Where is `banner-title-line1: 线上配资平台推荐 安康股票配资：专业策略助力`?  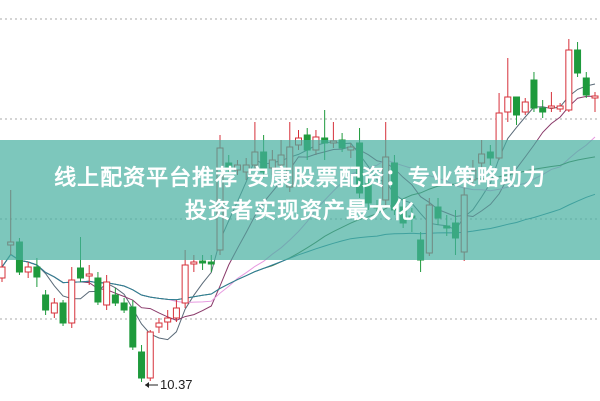
banner-title-line1: 线上配资平台推荐 安康股票配资：专业策略助力 is located at coordinates (300, 178).